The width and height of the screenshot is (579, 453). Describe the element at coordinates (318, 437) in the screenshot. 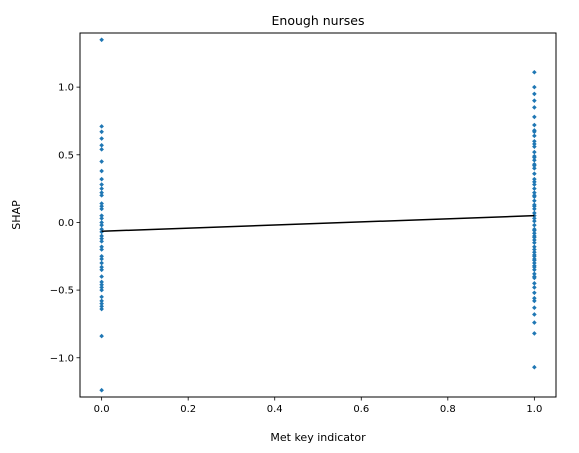

I see `x-axis-label: Met key indicator` at that location.